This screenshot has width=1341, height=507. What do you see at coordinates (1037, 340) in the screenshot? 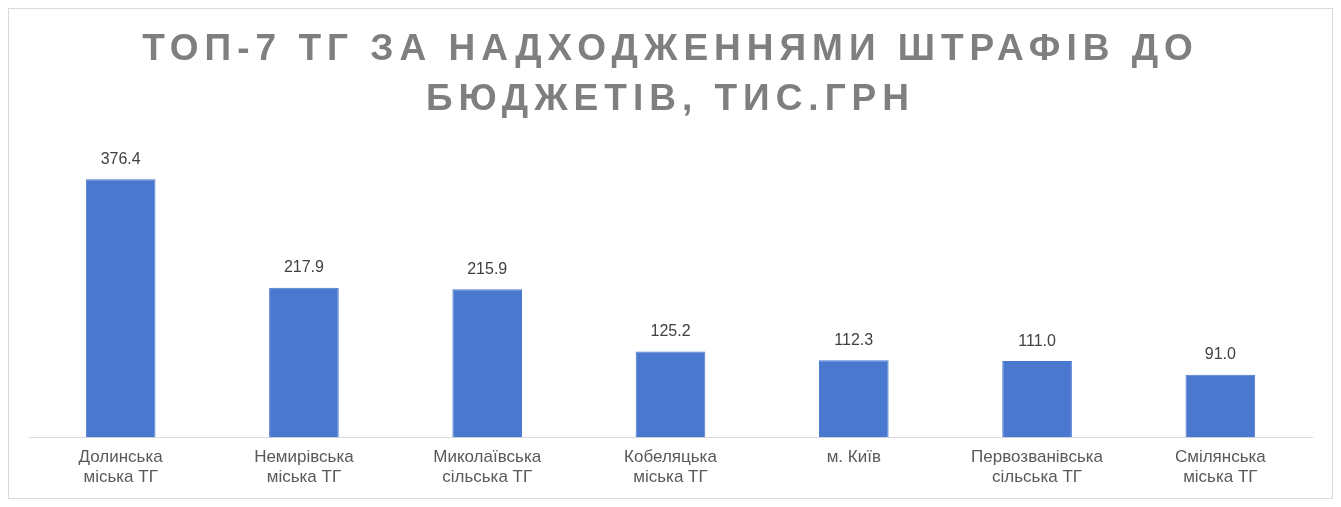
I see `data-label: 111.0` at bounding box center [1037, 340].